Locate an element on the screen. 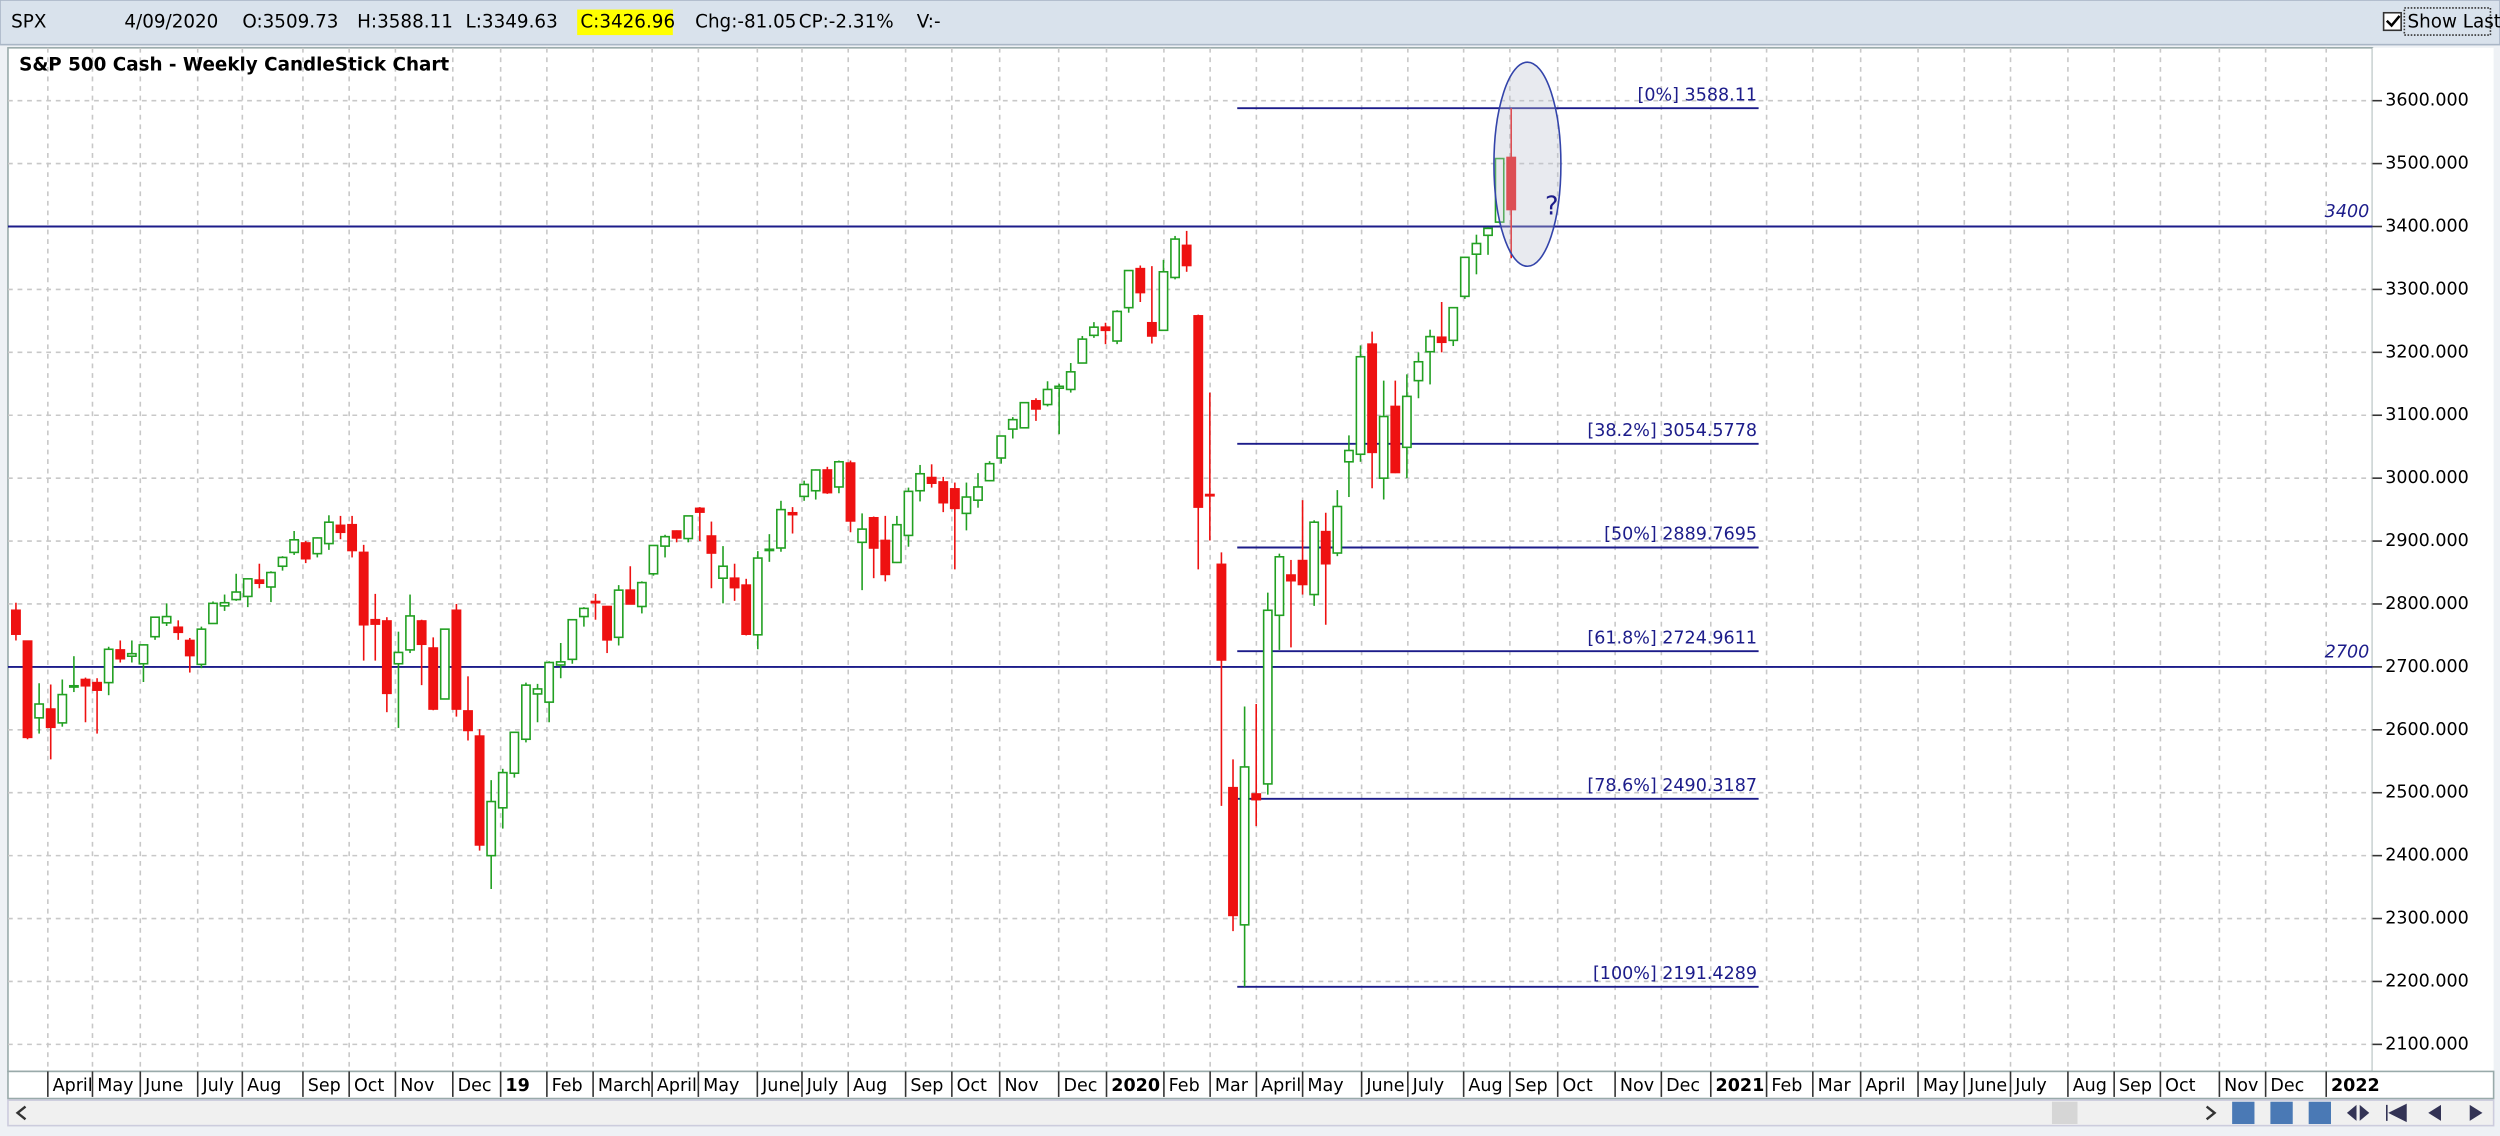 The height and width of the screenshot is (1136, 2500). show-last-checkbox: Show Last is located at coordinates (2441, 21).